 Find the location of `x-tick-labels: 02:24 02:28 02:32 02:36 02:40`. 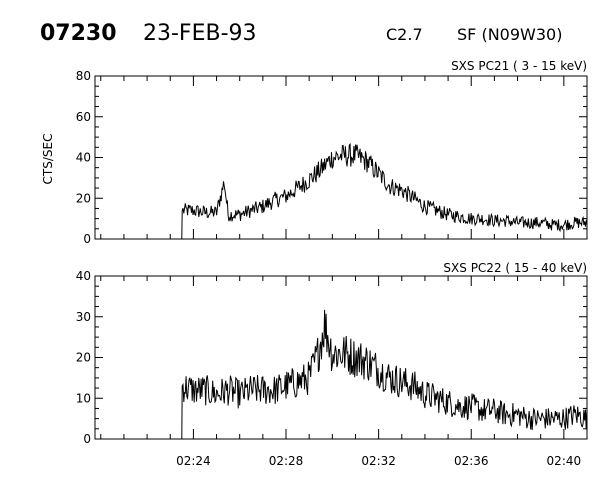

x-tick-labels: 02:24 02:28 02:32 02:36 02:40 is located at coordinates (378, 461).